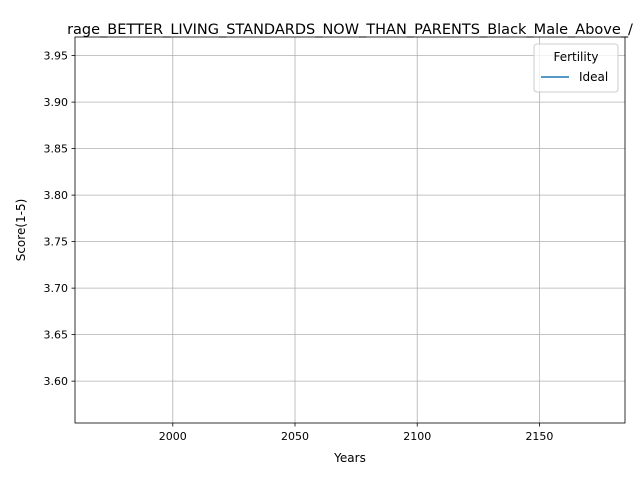 The width and height of the screenshot is (640, 480). I want to click on y-tick-label: 3.60, so click(56, 381).